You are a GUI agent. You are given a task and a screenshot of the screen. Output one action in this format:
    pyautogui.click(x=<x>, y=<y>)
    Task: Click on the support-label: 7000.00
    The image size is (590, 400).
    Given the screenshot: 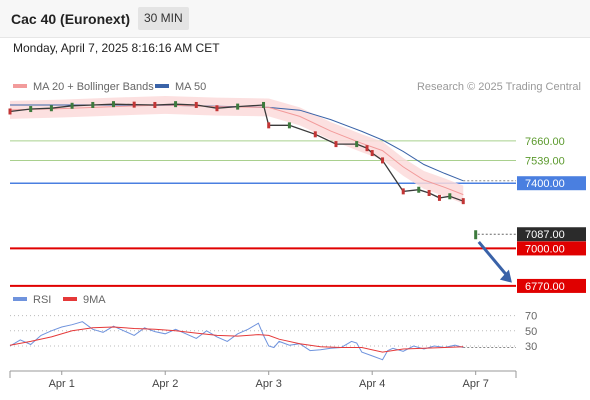 What is the action you would take?
    pyautogui.click(x=545, y=249)
    